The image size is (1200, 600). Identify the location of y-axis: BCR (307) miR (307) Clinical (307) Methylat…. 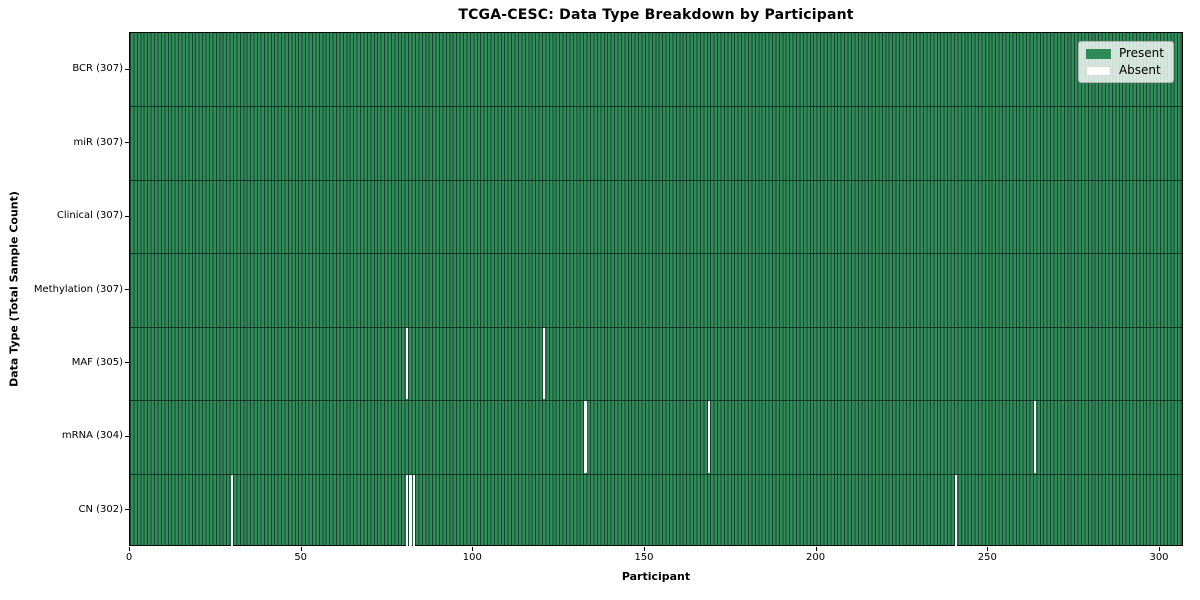
(61, 300).